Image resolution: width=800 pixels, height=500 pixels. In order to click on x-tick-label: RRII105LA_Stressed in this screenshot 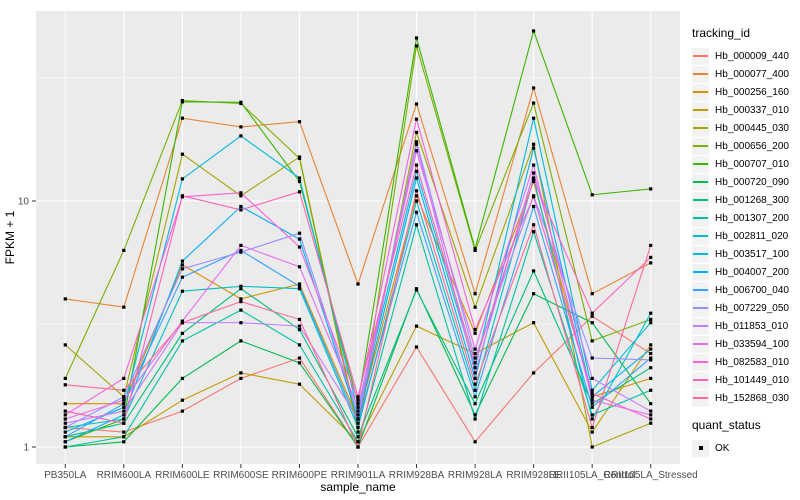, I will do `click(651, 475)`.